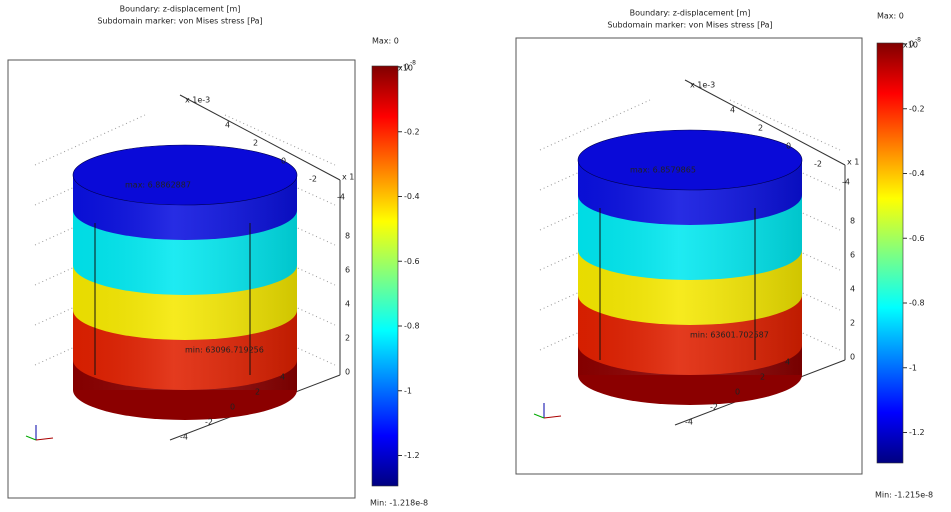 This screenshot has height=512, width=951. What do you see at coordinates (729, 335) in the screenshot?
I see `min-marker: min: 63601.702587` at bounding box center [729, 335].